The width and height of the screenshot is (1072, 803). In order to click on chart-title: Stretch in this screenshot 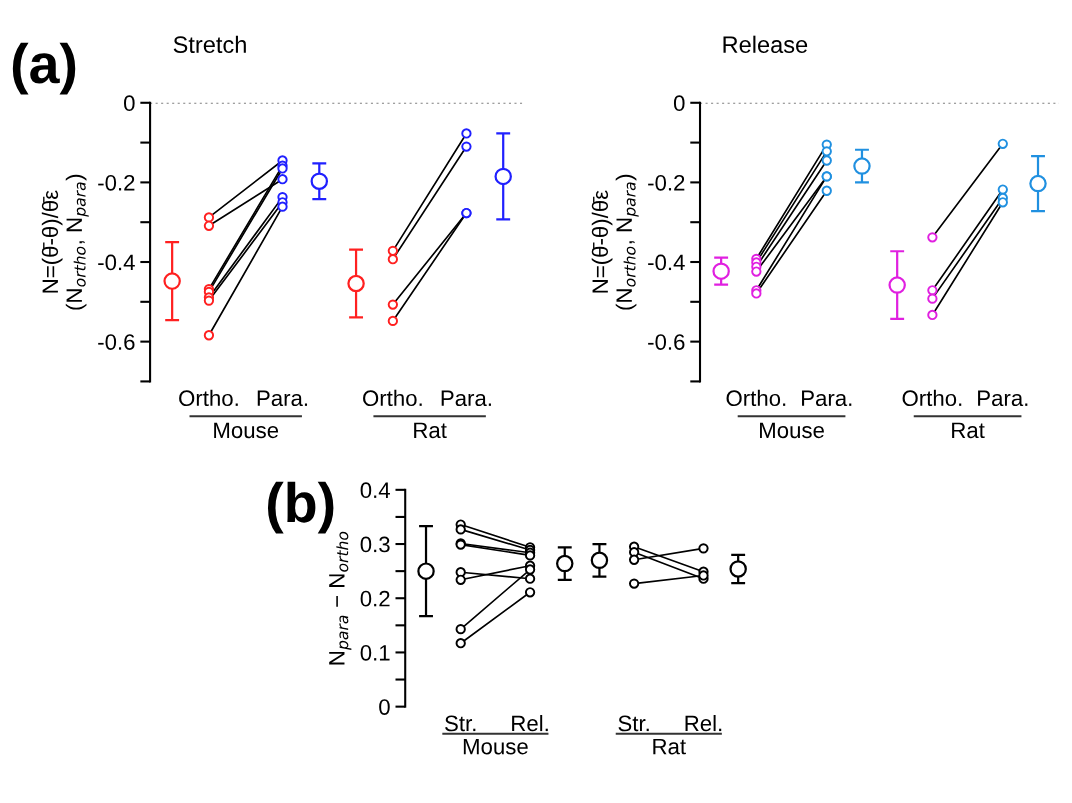, I will do `click(209, 44)`.